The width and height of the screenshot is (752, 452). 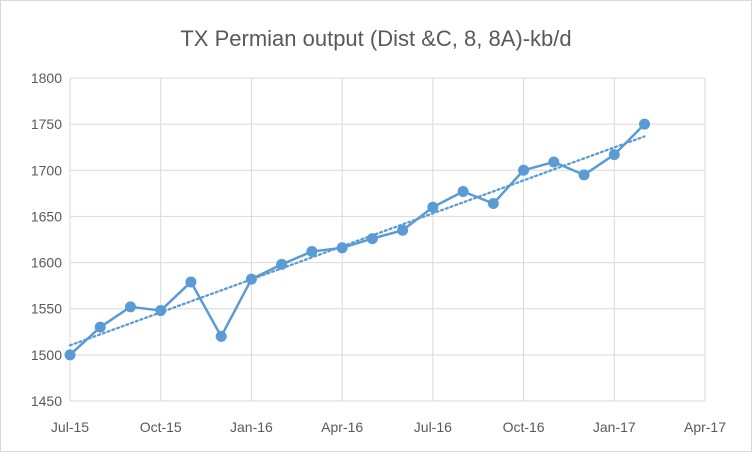 I want to click on y-tick-label: 1650, so click(x=46, y=216).